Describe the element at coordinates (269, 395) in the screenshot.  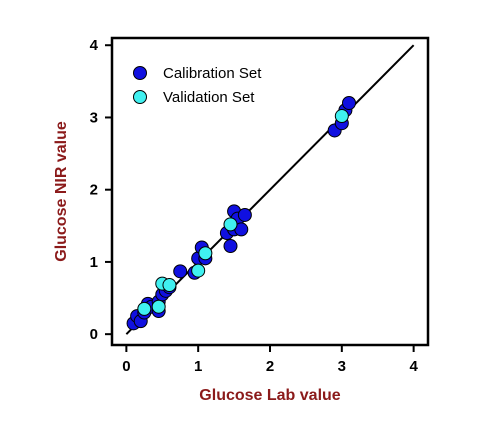
I see `x-axis-title: Glucose Lab value` at that location.